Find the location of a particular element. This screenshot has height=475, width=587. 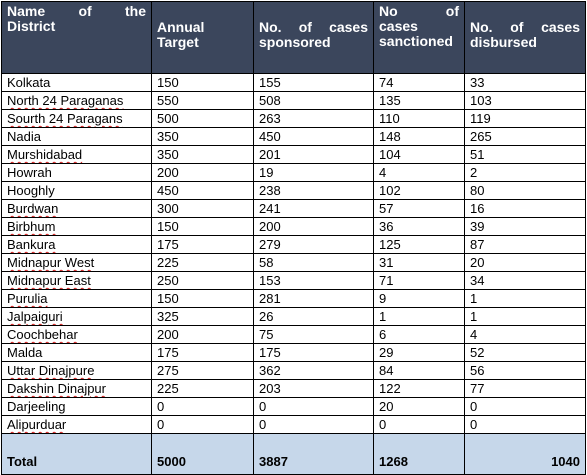

table-row: North 24 Paraganas 550 508 135 103 is located at coordinates (293, 100).